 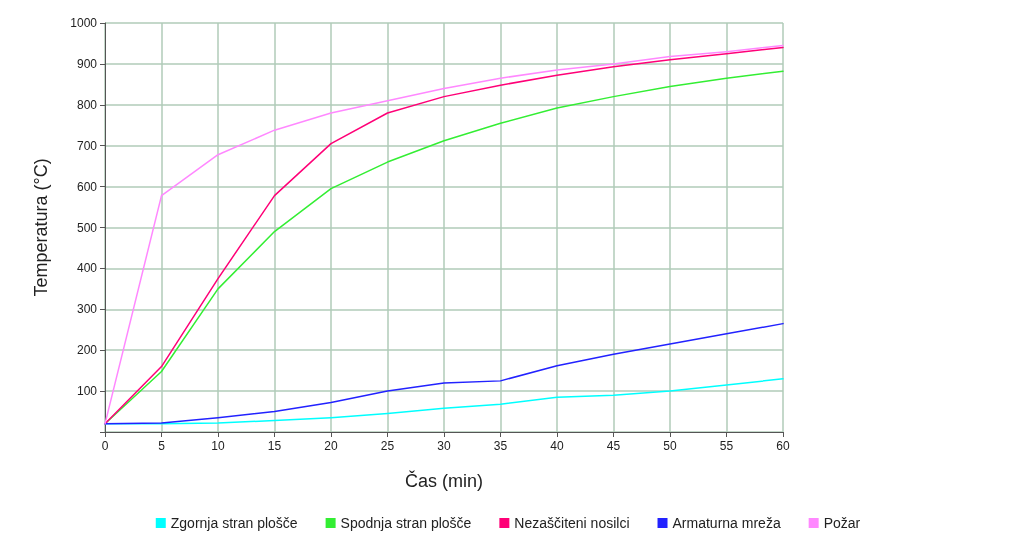 I want to click on y-tick-label: 600, so click(x=87, y=186).